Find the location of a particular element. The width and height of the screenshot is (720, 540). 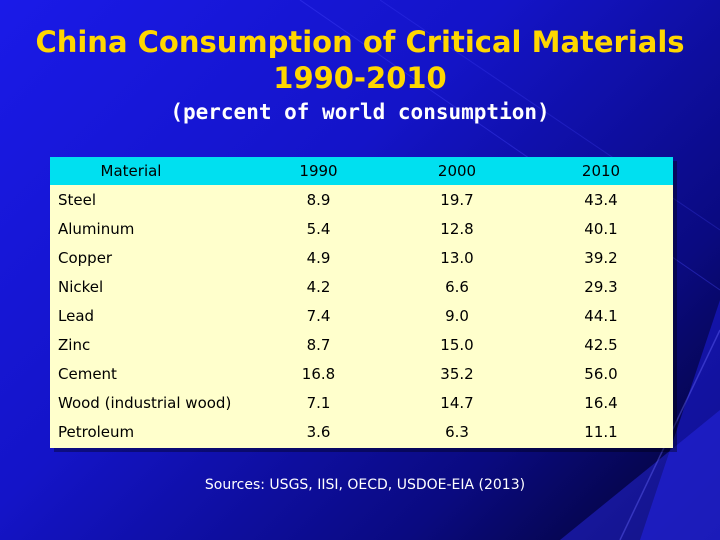

table-row: Copper 4.9 13.0 39.2 is located at coordinates (361, 257).